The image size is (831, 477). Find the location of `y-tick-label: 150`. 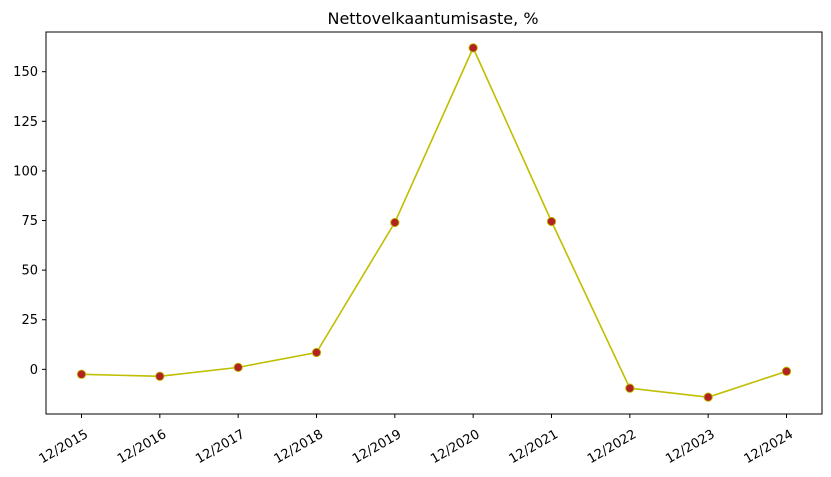

y-tick-label: 150 is located at coordinates (25, 72).